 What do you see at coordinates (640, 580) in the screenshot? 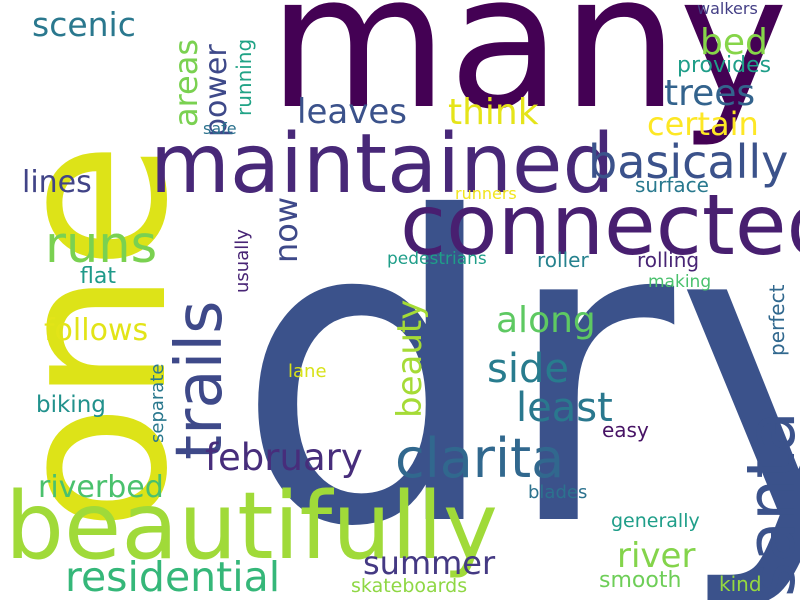
I see `word-smooth: smooth` at bounding box center [640, 580].